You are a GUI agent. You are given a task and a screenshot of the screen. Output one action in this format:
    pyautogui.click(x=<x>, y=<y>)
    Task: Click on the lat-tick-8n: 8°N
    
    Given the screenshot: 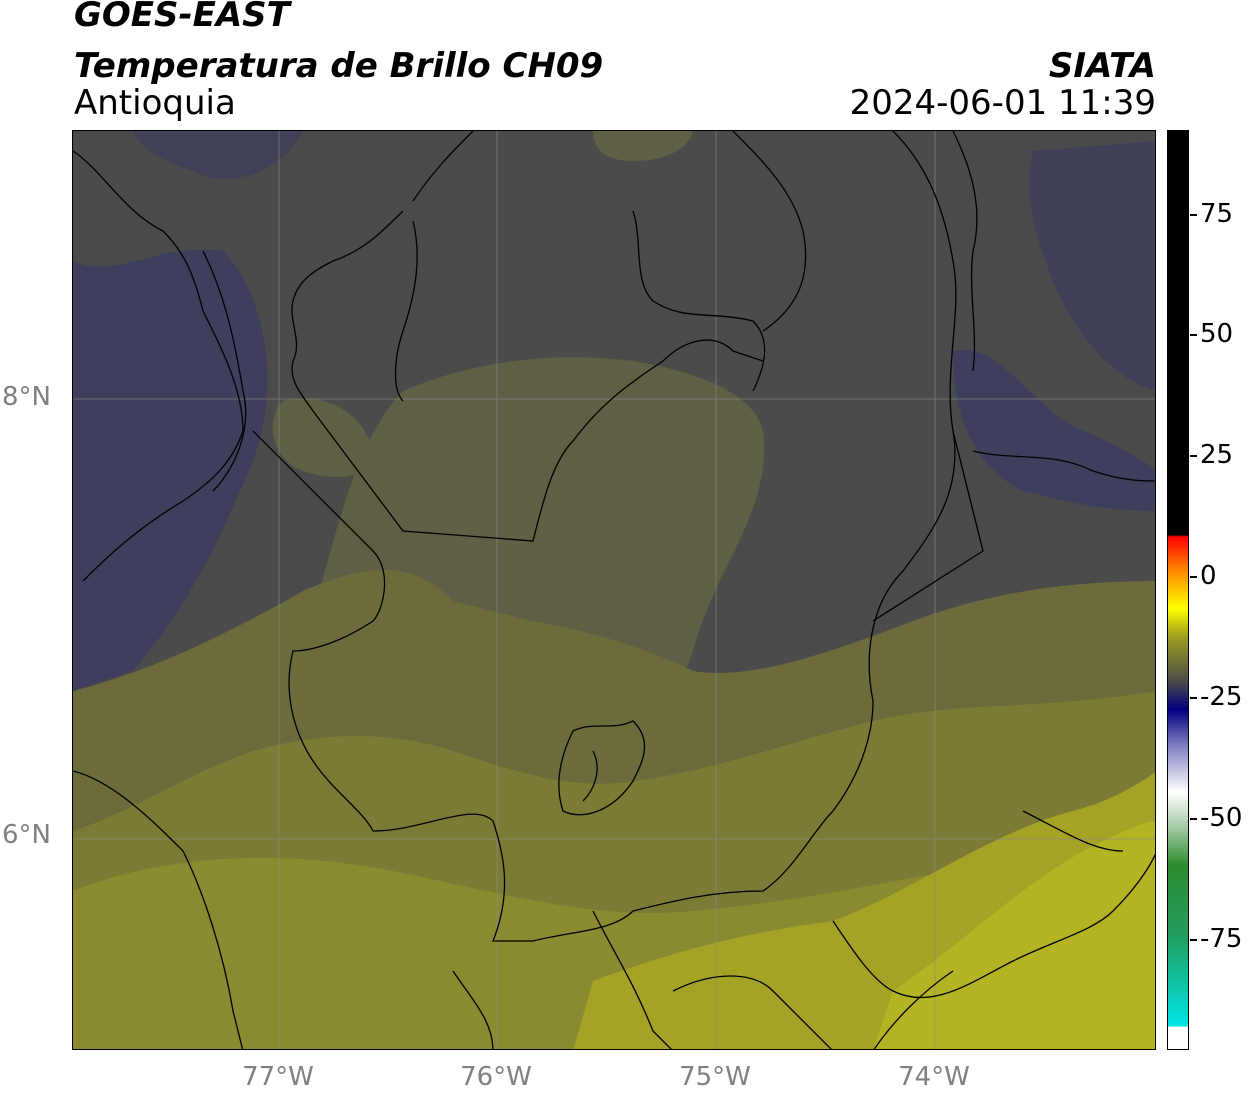 What is the action you would take?
    pyautogui.click(x=26, y=397)
    